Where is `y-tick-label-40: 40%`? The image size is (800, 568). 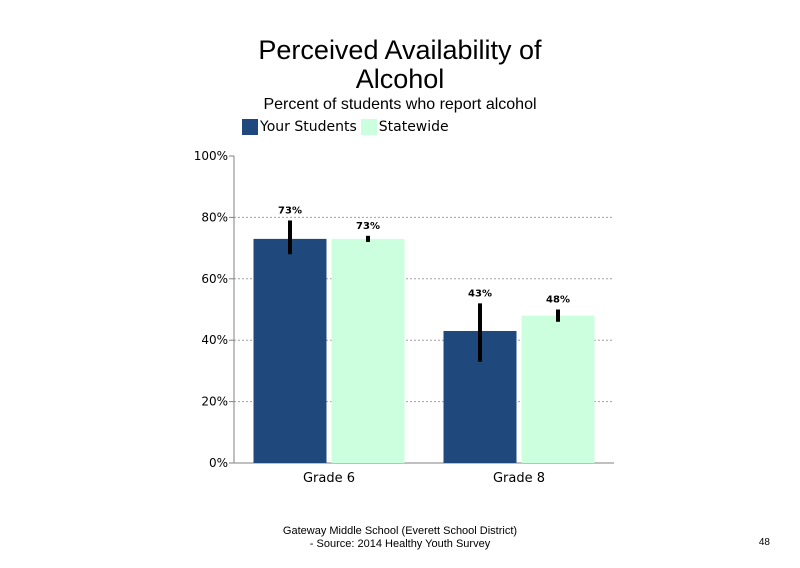
y-tick-label-40: 40% is located at coordinates (214, 340).